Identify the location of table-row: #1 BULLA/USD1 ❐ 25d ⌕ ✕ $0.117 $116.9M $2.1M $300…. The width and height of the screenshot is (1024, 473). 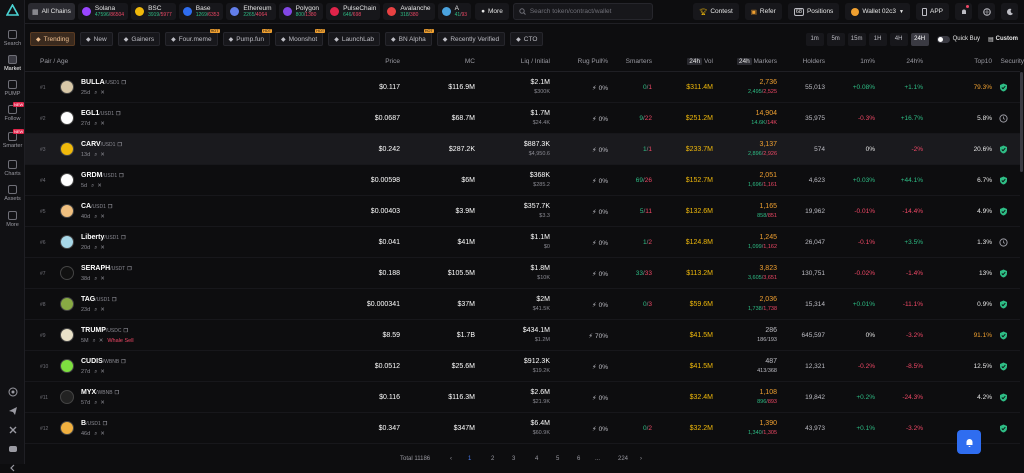
(522, 87).